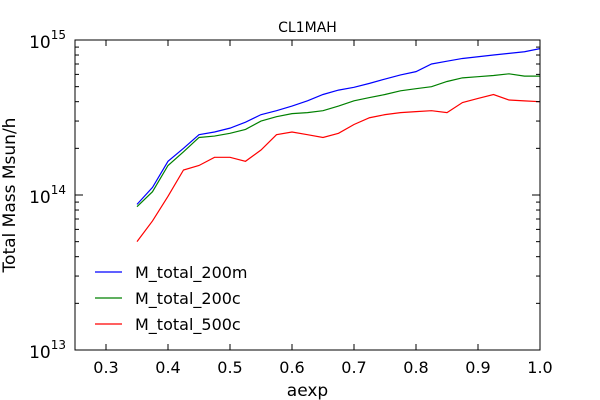 This screenshot has width=600, height=400. Describe the element at coordinates (47, 350) in the screenshot. I see `y-tick-label: 1013` at that location.